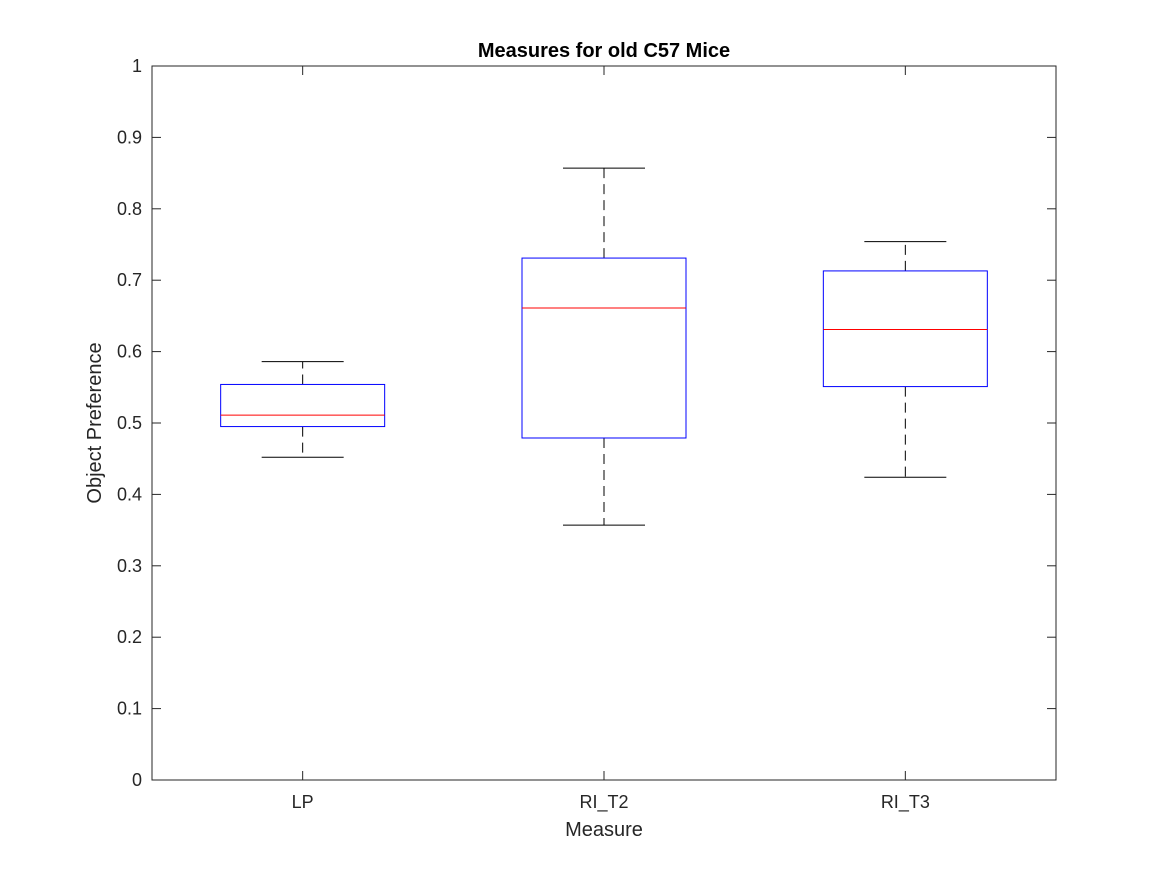 This screenshot has width=1167, height=875. I want to click on y-axis-title: Object Preference, so click(95, 422).